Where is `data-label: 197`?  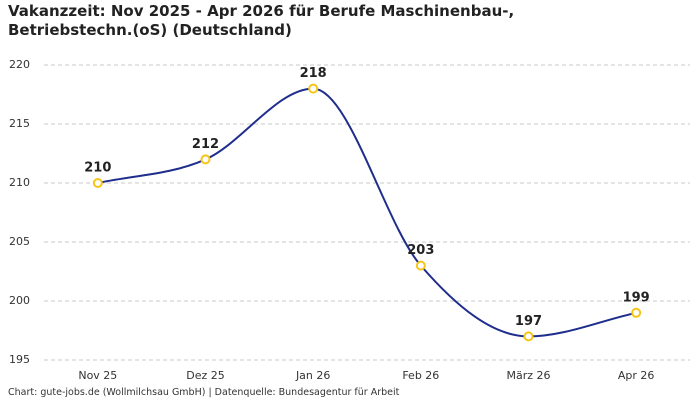
data-label: 197 is located at coordinates (528, 321).